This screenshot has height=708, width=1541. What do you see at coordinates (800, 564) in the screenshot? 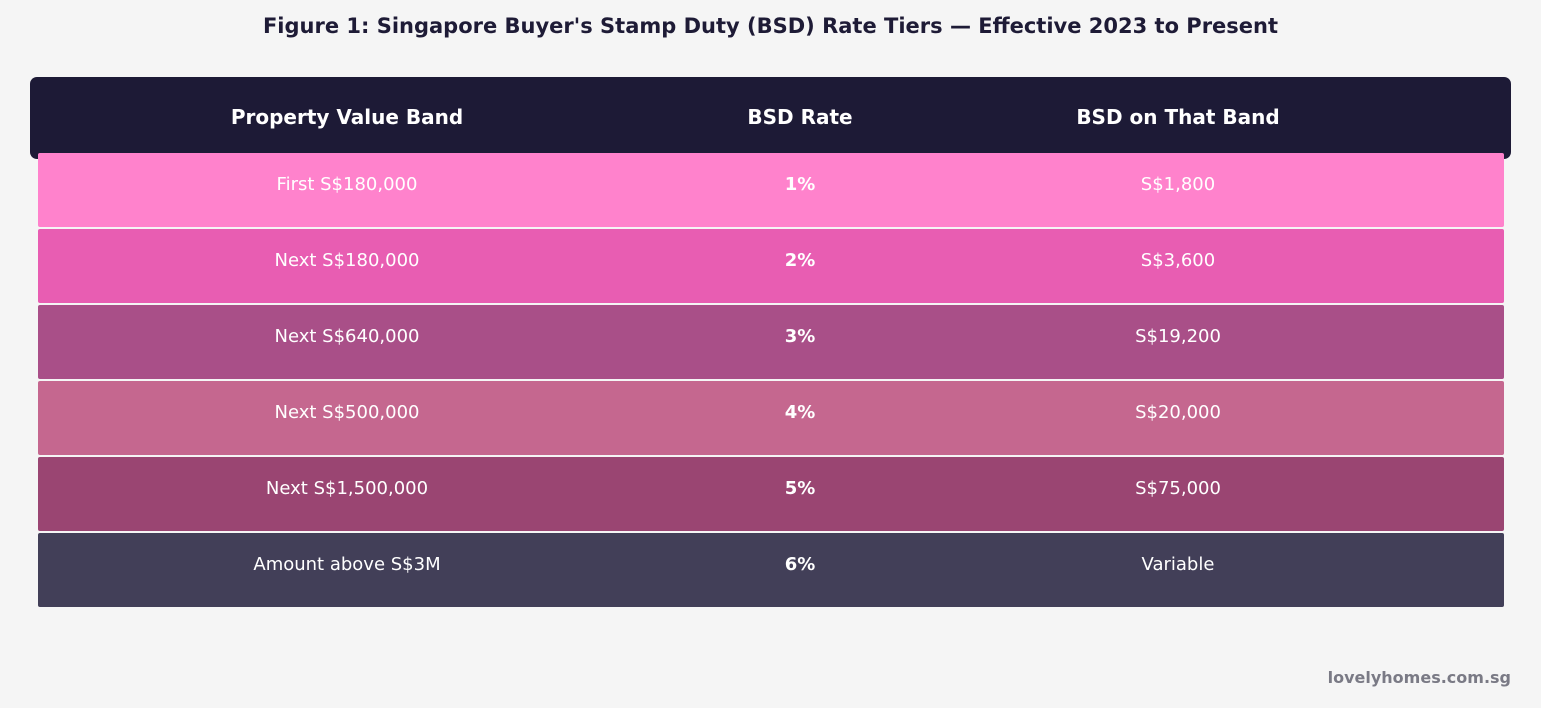
I see `rate-cell: 6%` at bounding box center [800, 564].